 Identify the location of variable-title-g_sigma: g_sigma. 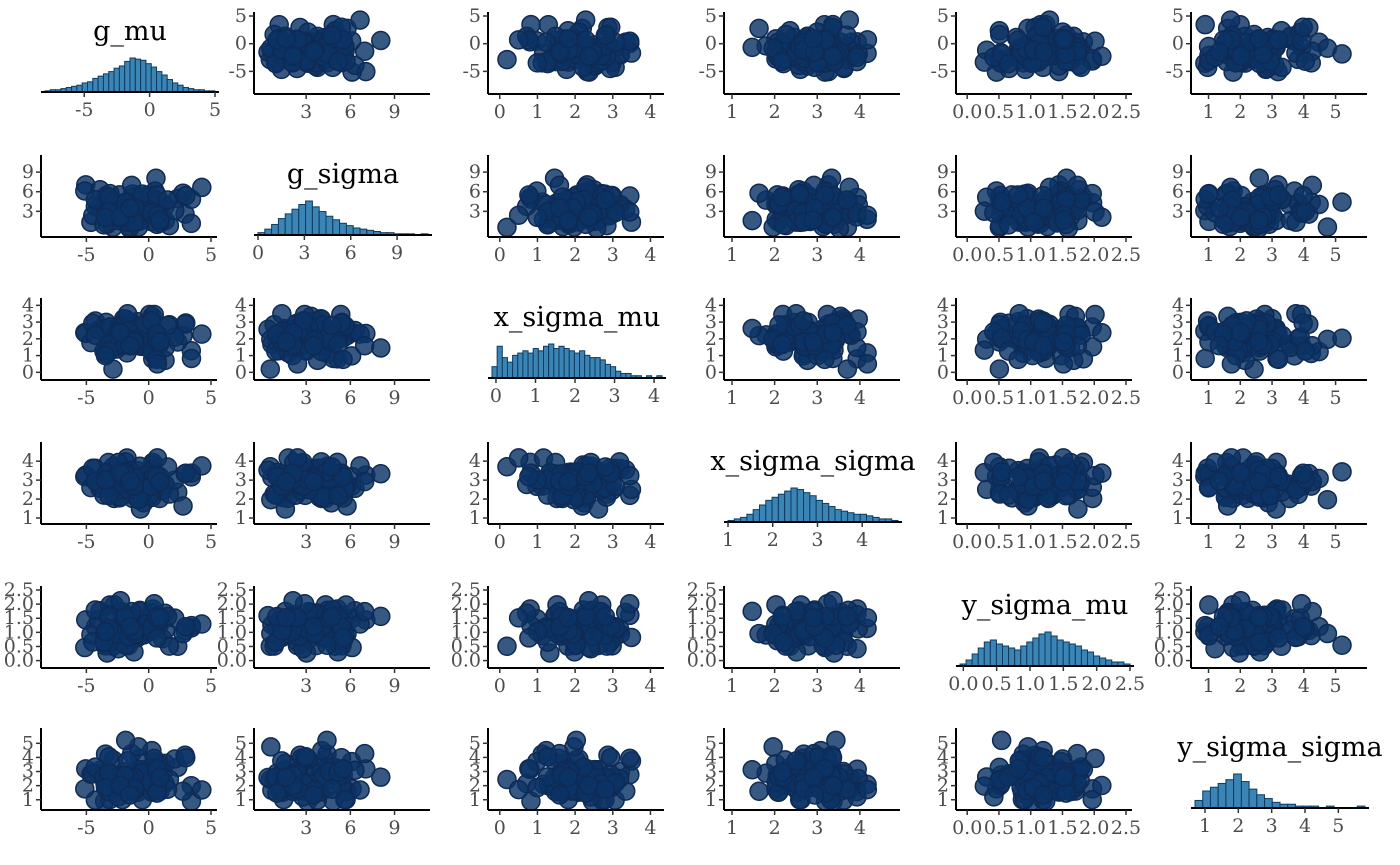
(343, 174).